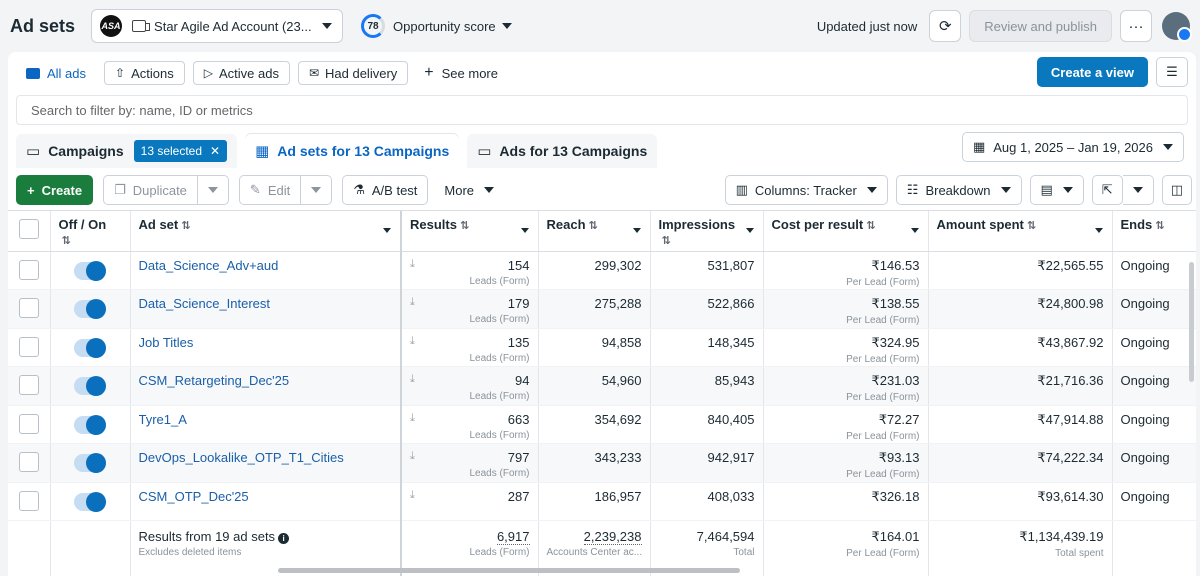 This screenshot has width=1200, height=576. I want to click on row-select-cell, so click(29, 501).